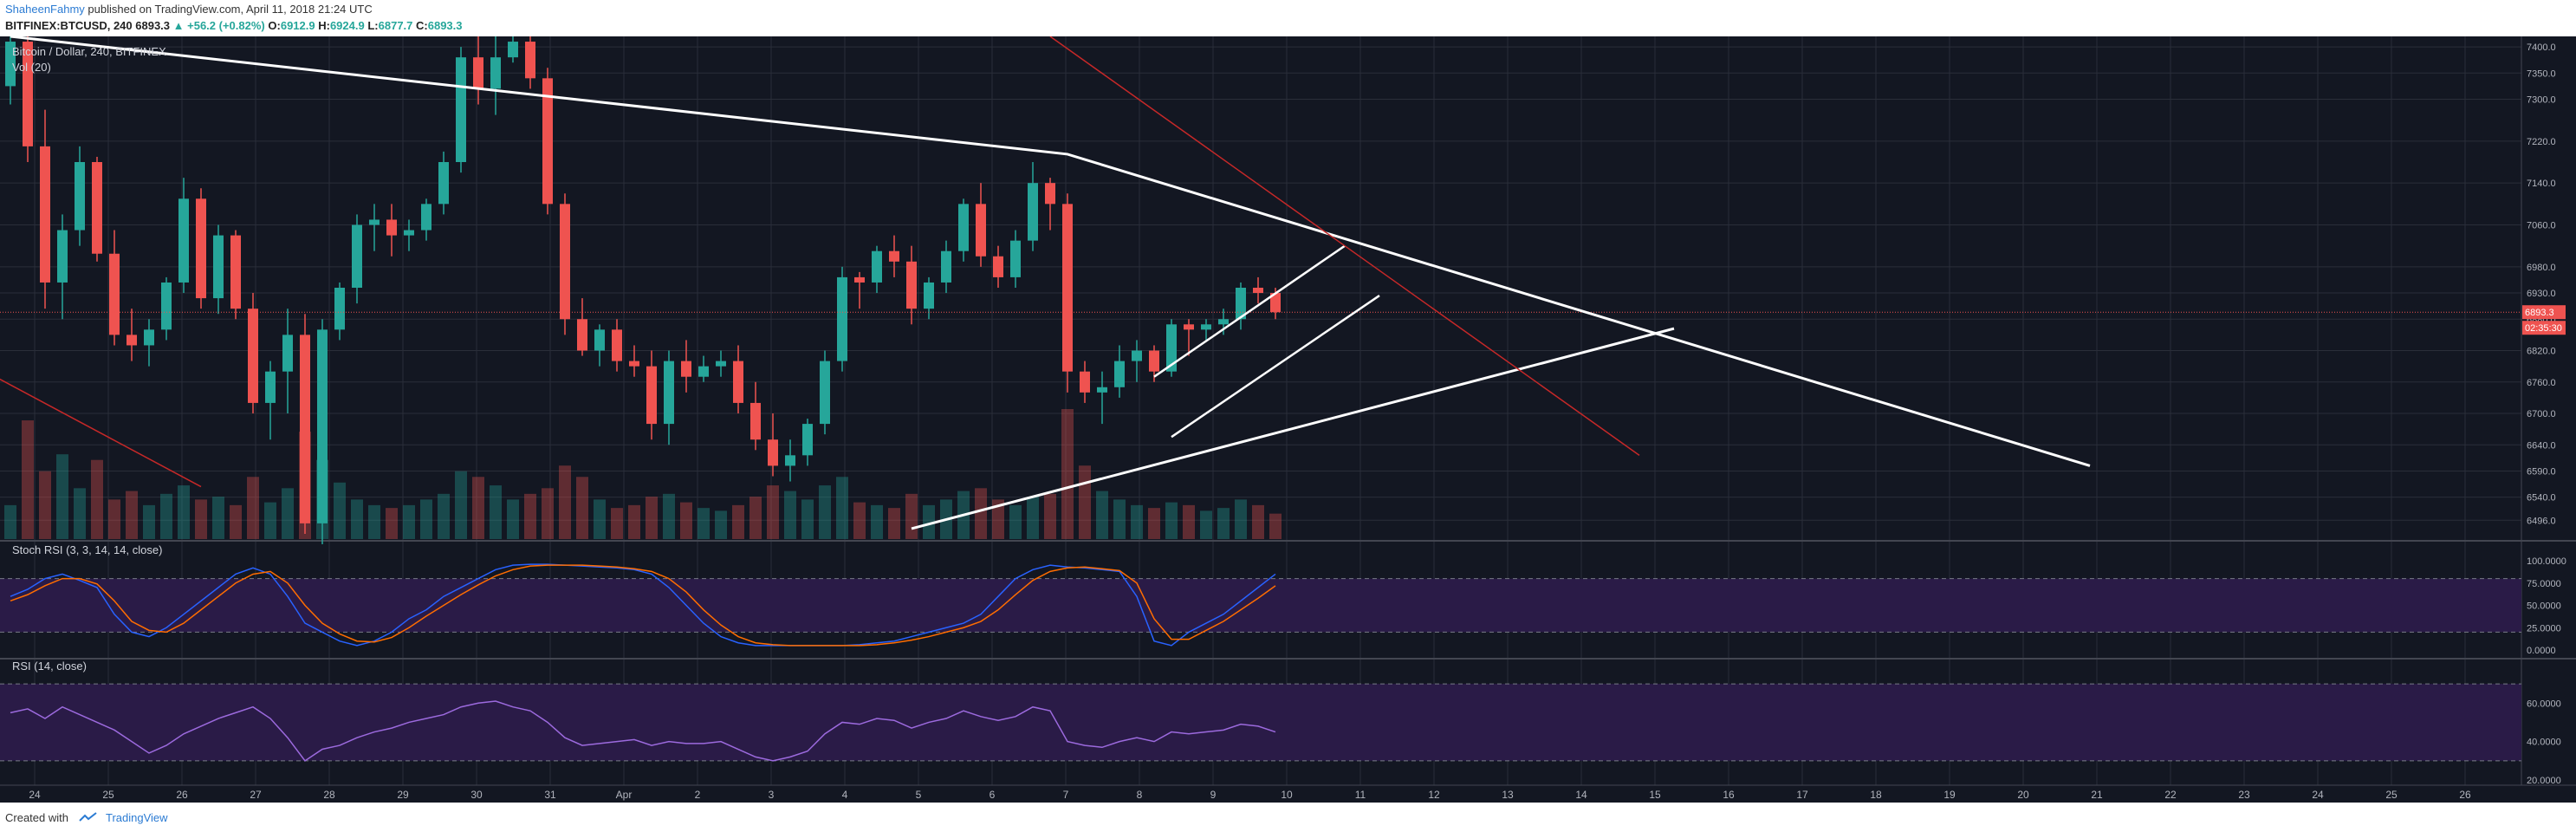 The height and width of the screenshot is (832, 2576). What do you see at coordinates (45, 9) in the screenshot?
I see `author-link: ShaheenFahmy` at bounding box center [45, 9].